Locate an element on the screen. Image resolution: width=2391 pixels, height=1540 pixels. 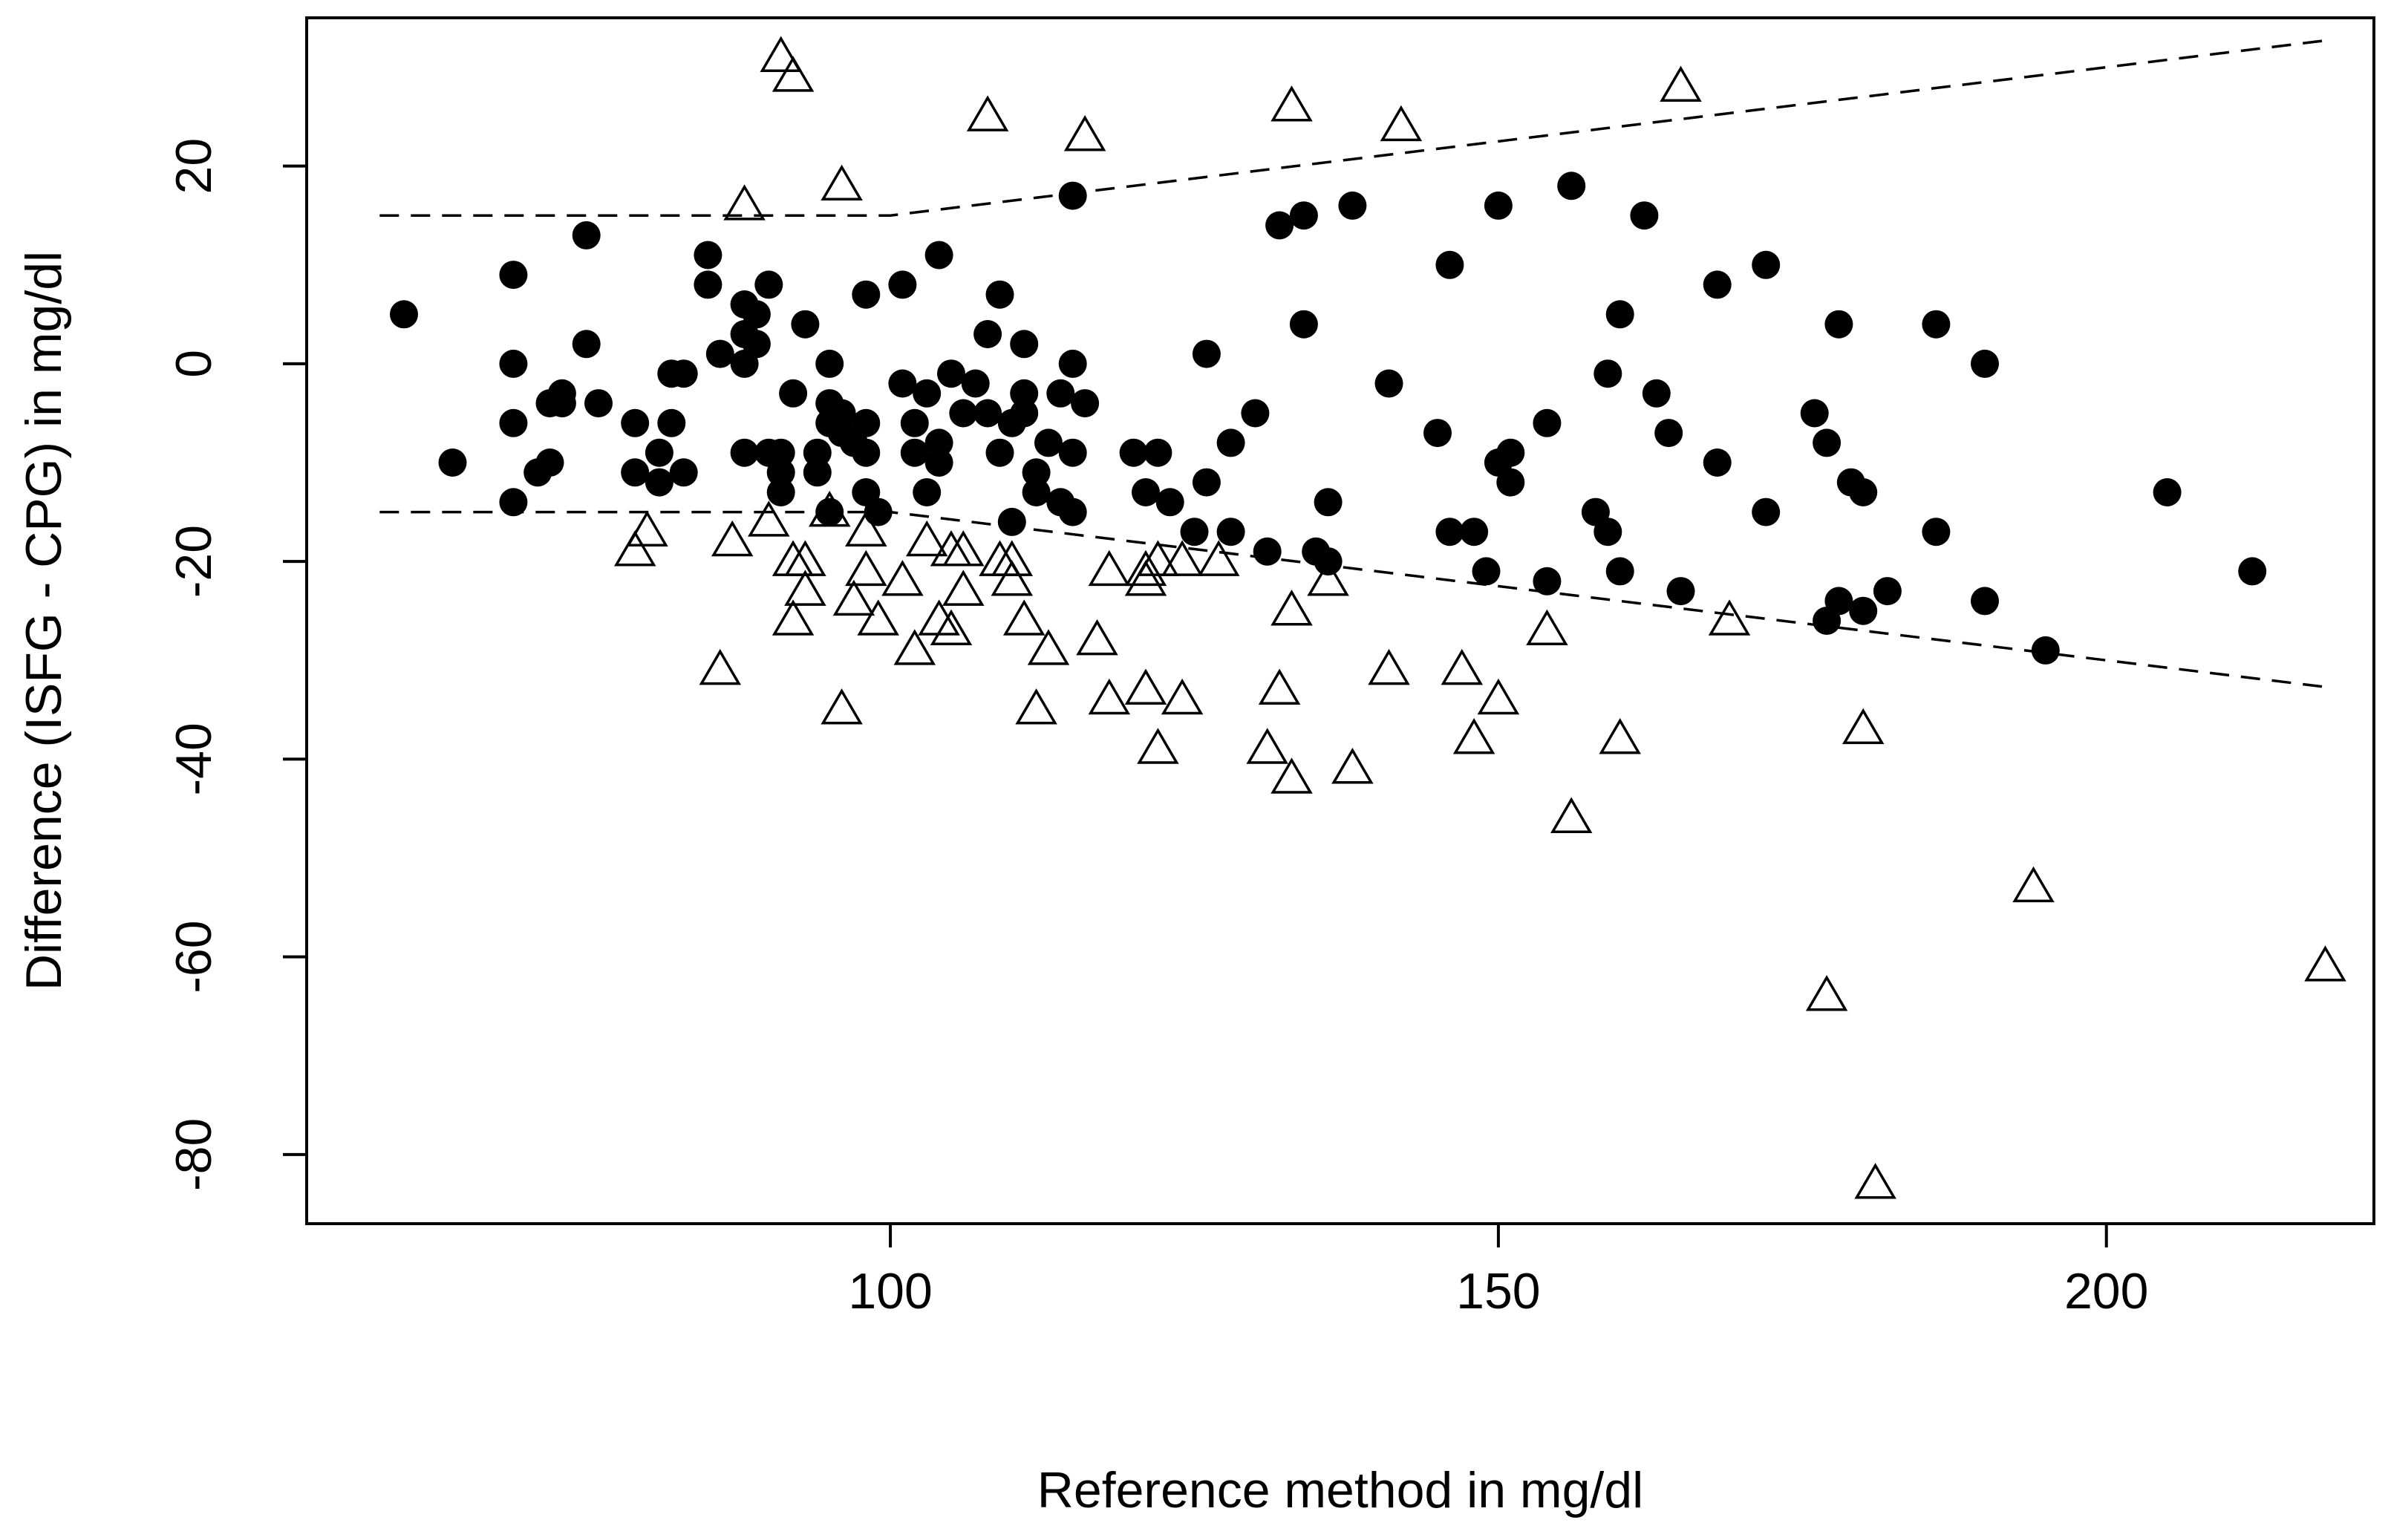
x-tick-label: 150 is located at coordinates (1498, 1291).